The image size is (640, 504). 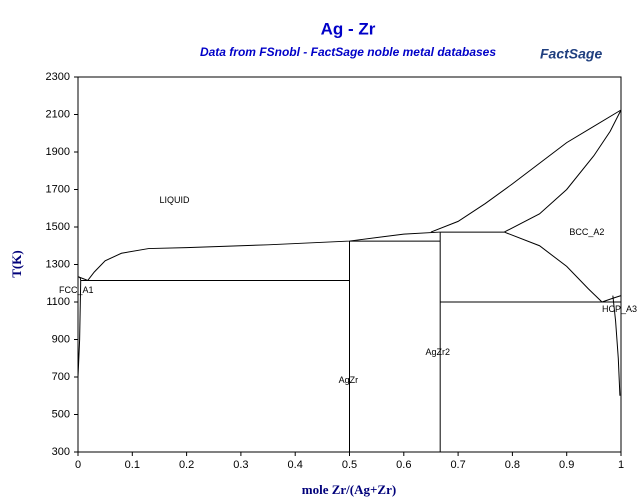 I want to click on y-tick-label: 900, so click(x=61, y=339).